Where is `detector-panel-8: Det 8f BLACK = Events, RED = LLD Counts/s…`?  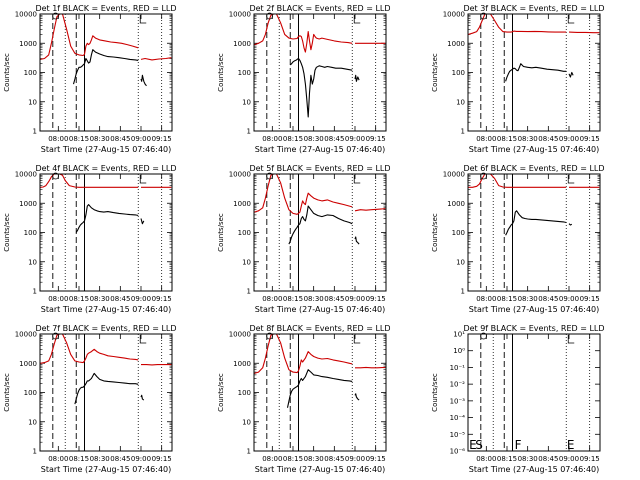 detector-panel-8: Det 8f BLACK = Events, RED = LLD Counts/s… is located at coordinates (304, 399).